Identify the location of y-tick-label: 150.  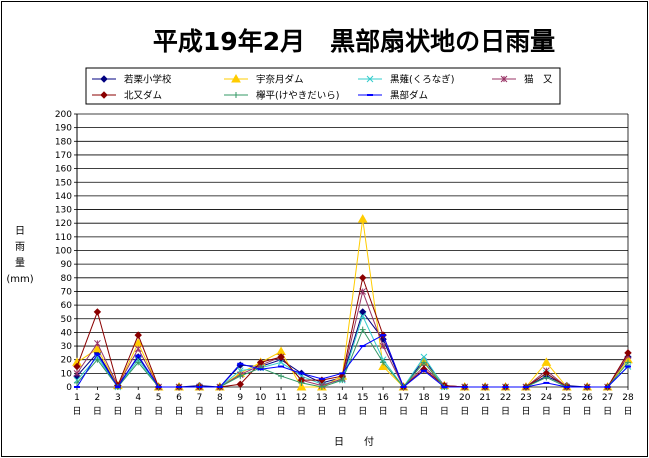
(63, 183).